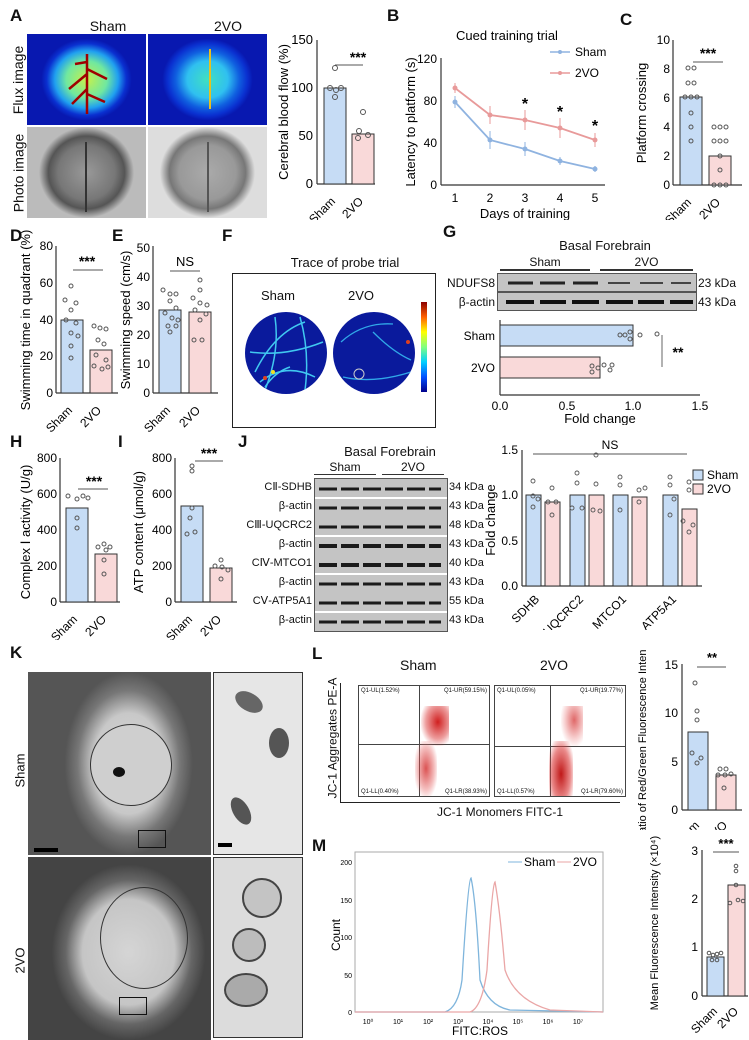 This screenshot has width=749, height=1040. Describe the element at coordinates (431, 101) in the screenshot. I see `svg-text: 80` at that location.